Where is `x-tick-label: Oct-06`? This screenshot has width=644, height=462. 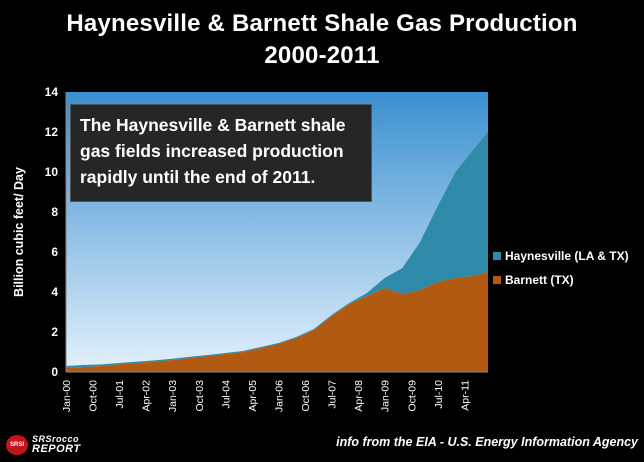
x-tick-label: Oct-06 is located at coordinates (306, 396).